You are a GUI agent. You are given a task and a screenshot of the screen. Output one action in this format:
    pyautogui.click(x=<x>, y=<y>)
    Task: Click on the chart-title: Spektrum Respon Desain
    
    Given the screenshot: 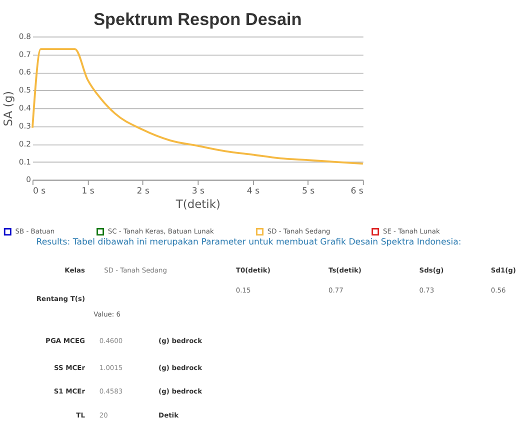 What is the action you would take?
    pyautogui.click(x=198, y=19)
    